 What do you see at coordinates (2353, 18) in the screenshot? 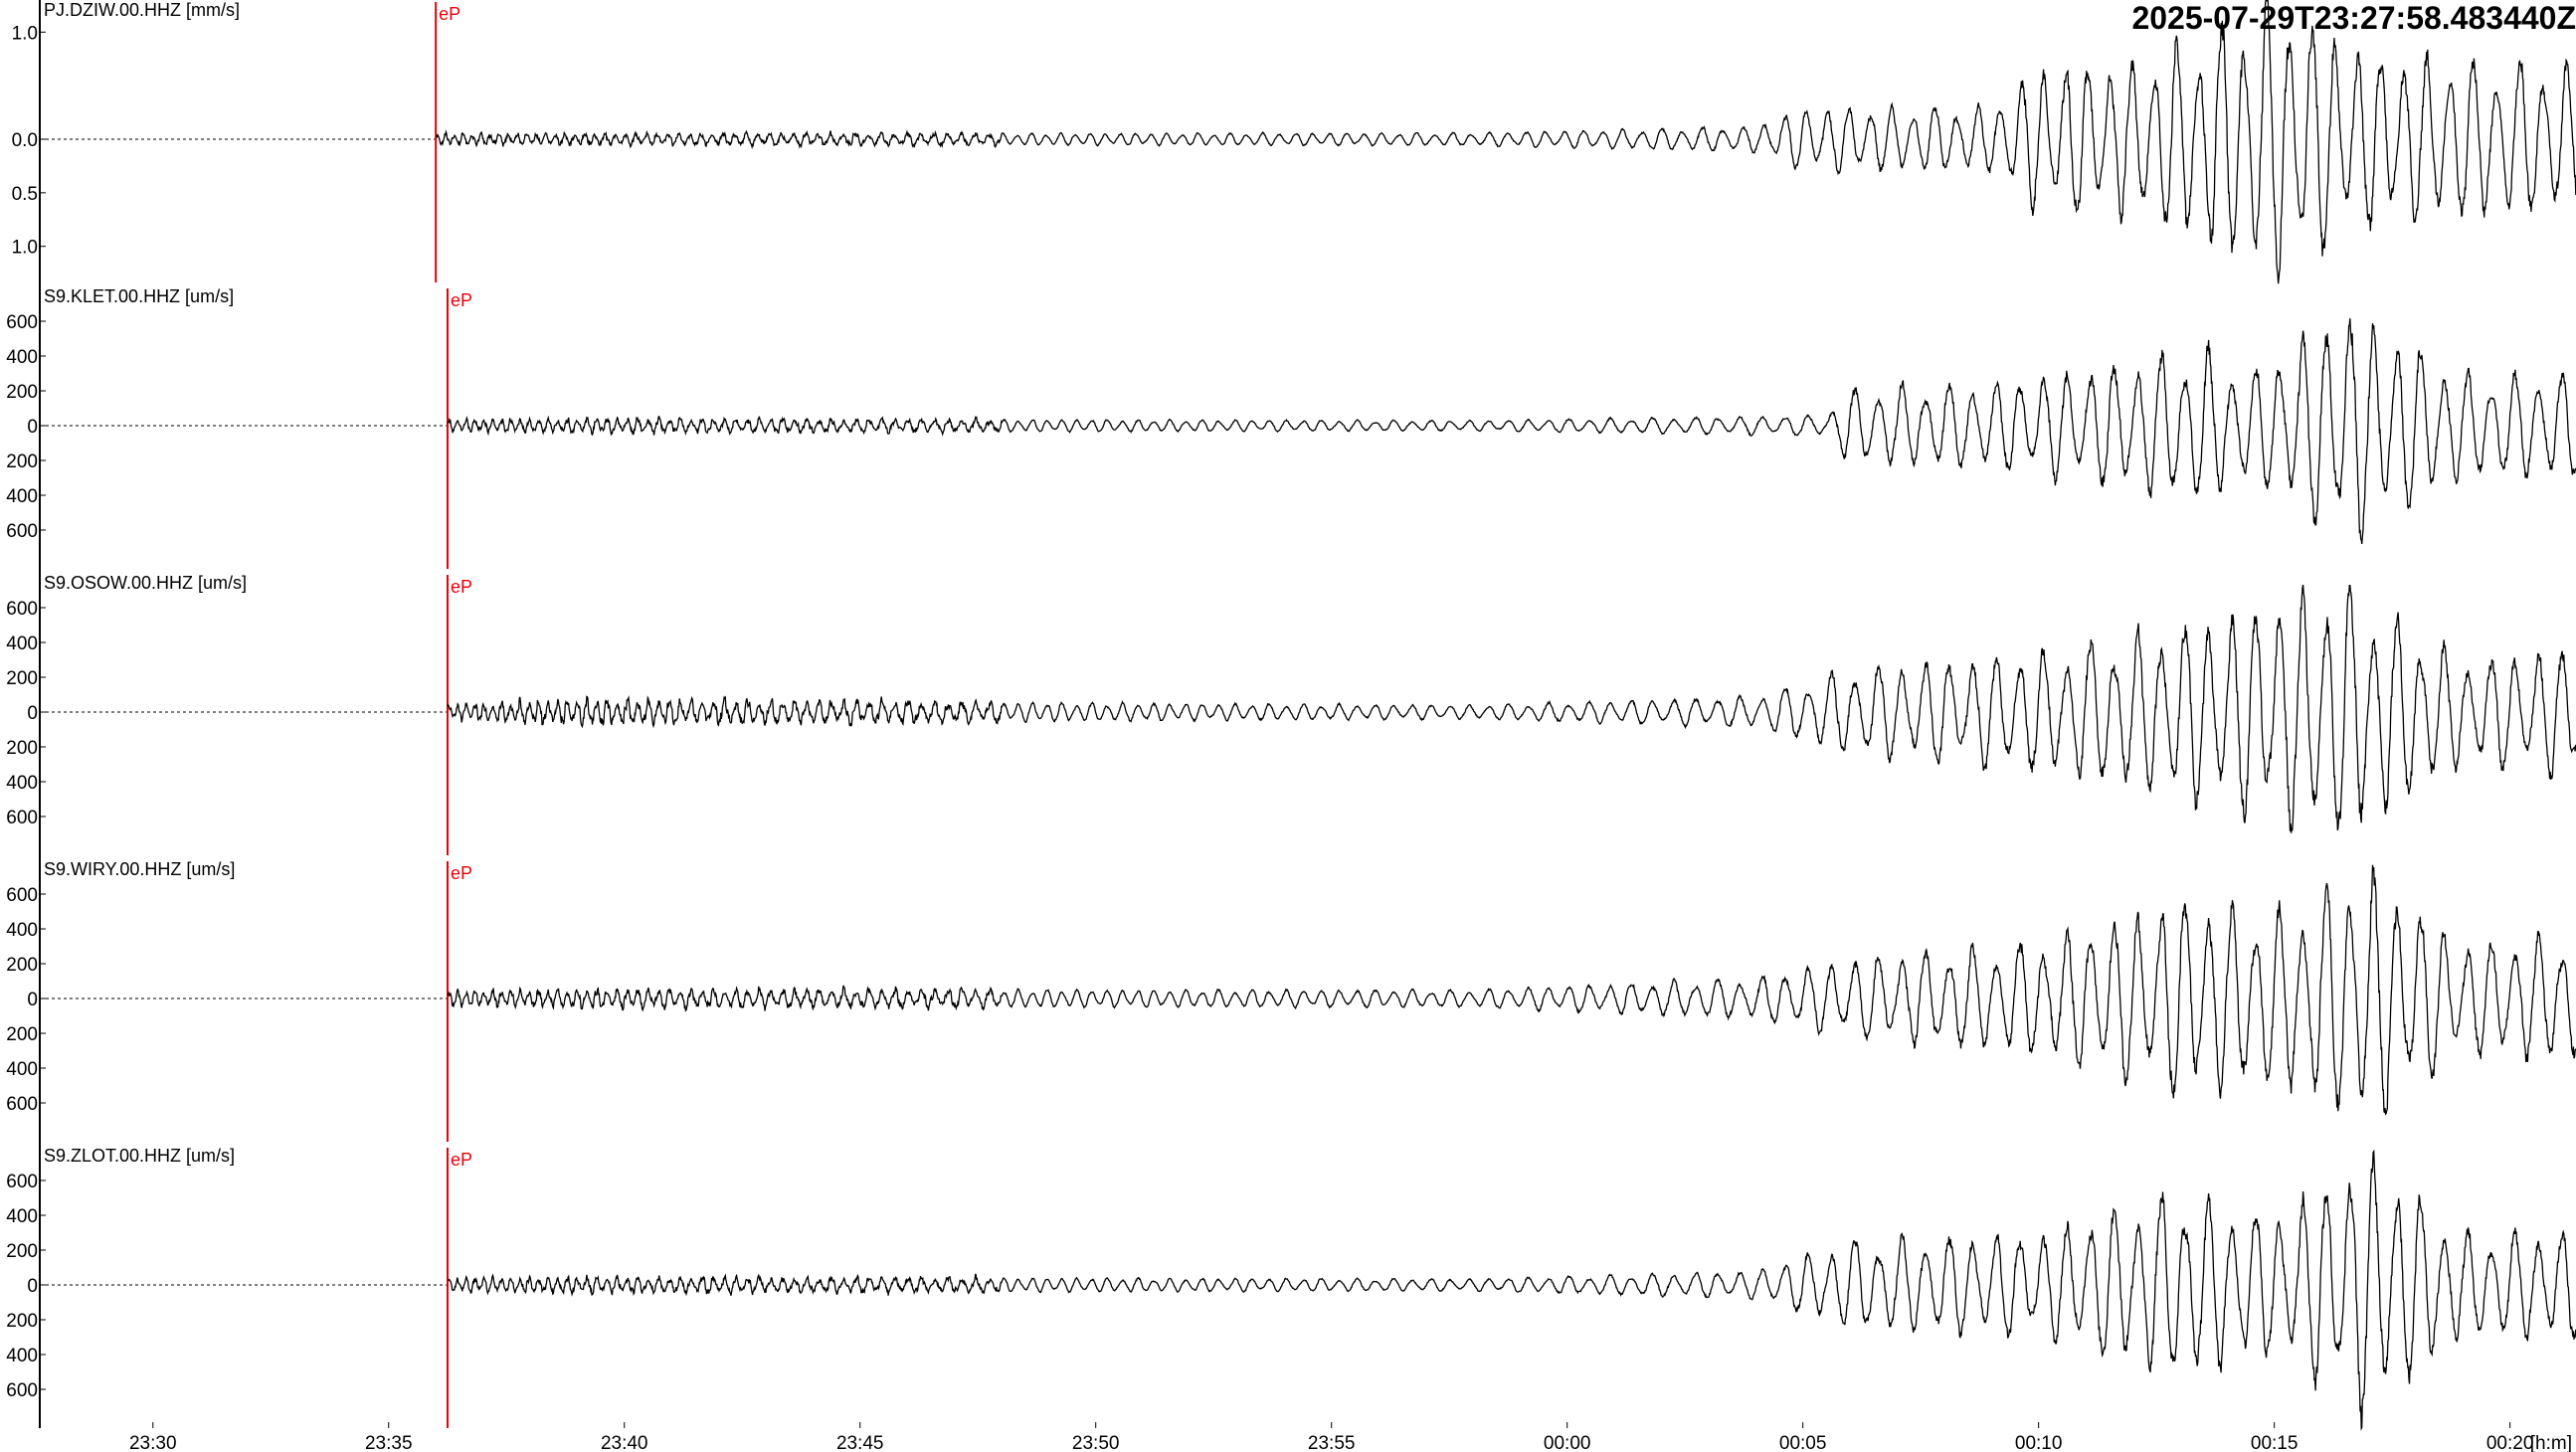
I see `event-timestamp: 2025-07-29T23:27:58.483440Z` at bounding box center [2353, 18].